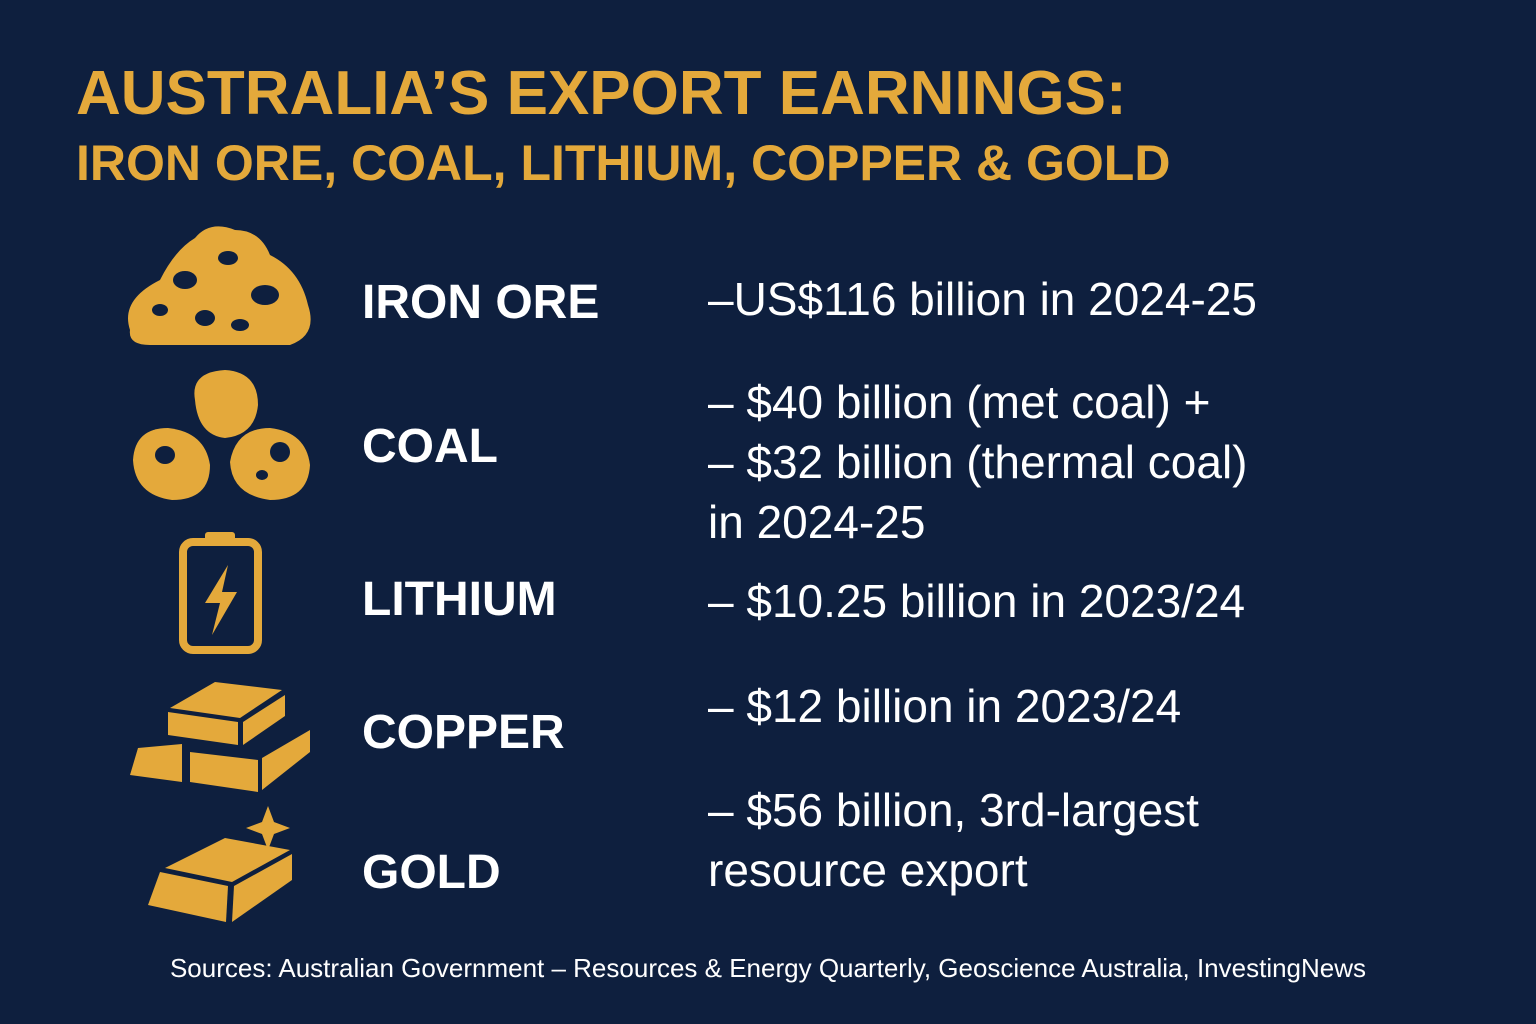  What do you see at coordinates (463, 732) in the screenshot?
I see `item-name: COPPER` at bounding box center [463, 732].